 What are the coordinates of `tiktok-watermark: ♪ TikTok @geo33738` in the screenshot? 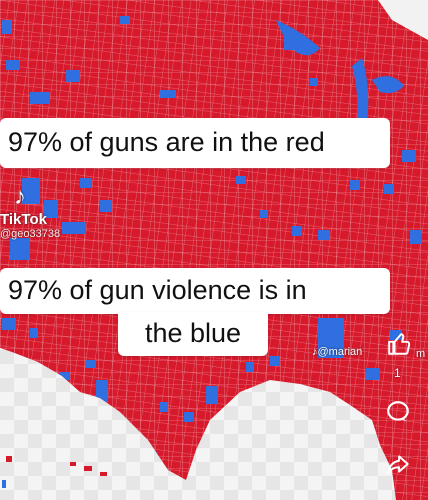 It's located at (30, 212).